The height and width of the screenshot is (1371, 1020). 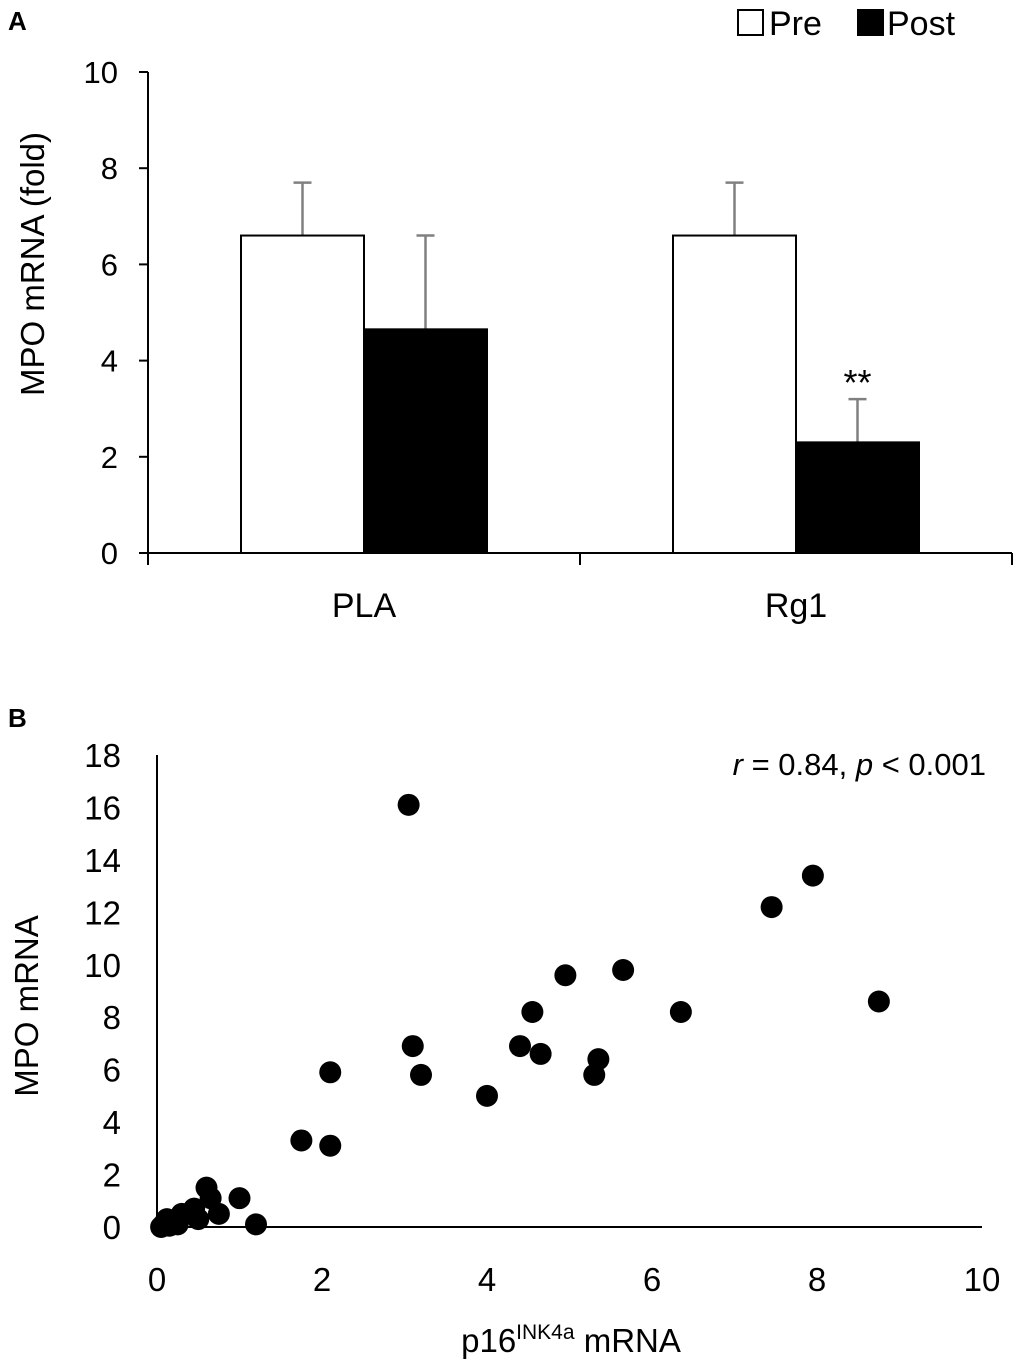 What do you see at coordinates (795, 24) in the screenshot?
I see `legend-pre-label: Pre` at bounding box center [795, 24].